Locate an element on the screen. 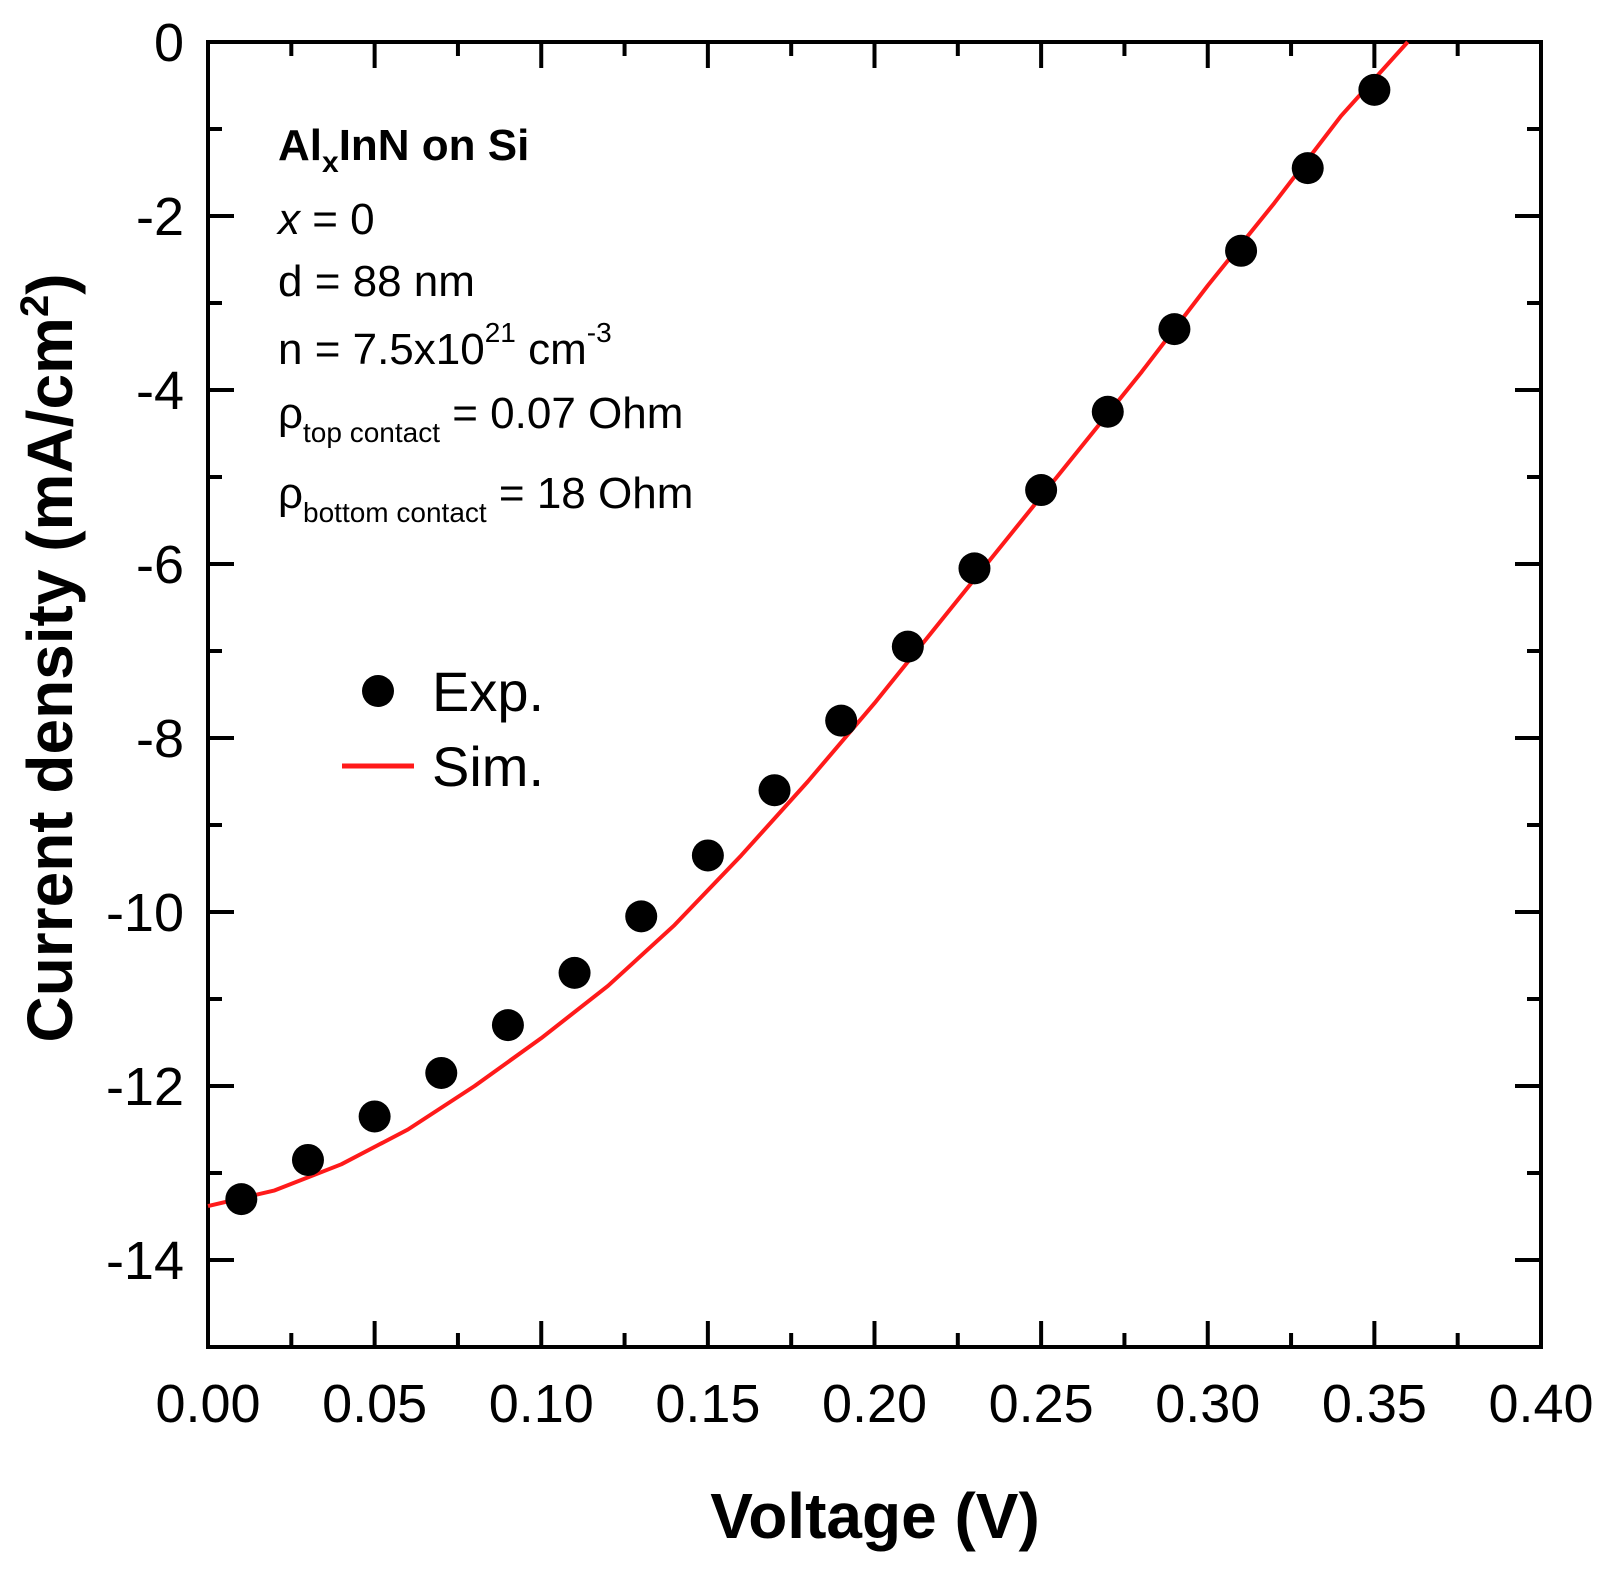 This screenshot has width=1606, height=1576. annotation-rho-bottom: ρbottom contact = 18 Ohm is located at coordinates (485, 498).